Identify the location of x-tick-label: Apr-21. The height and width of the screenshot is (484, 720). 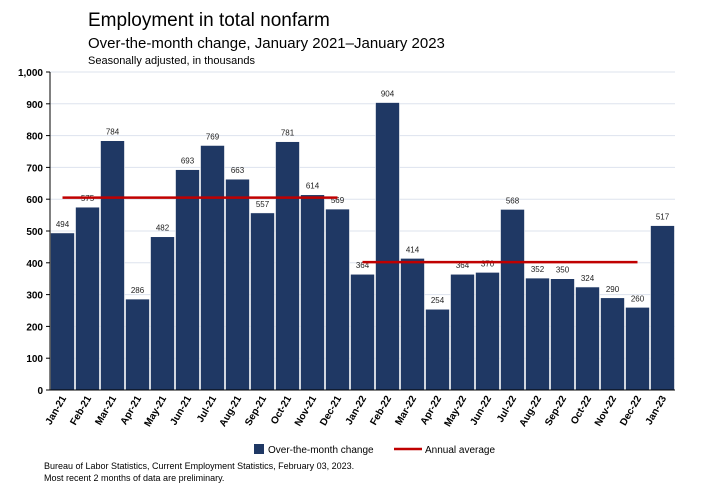
(132, 410).